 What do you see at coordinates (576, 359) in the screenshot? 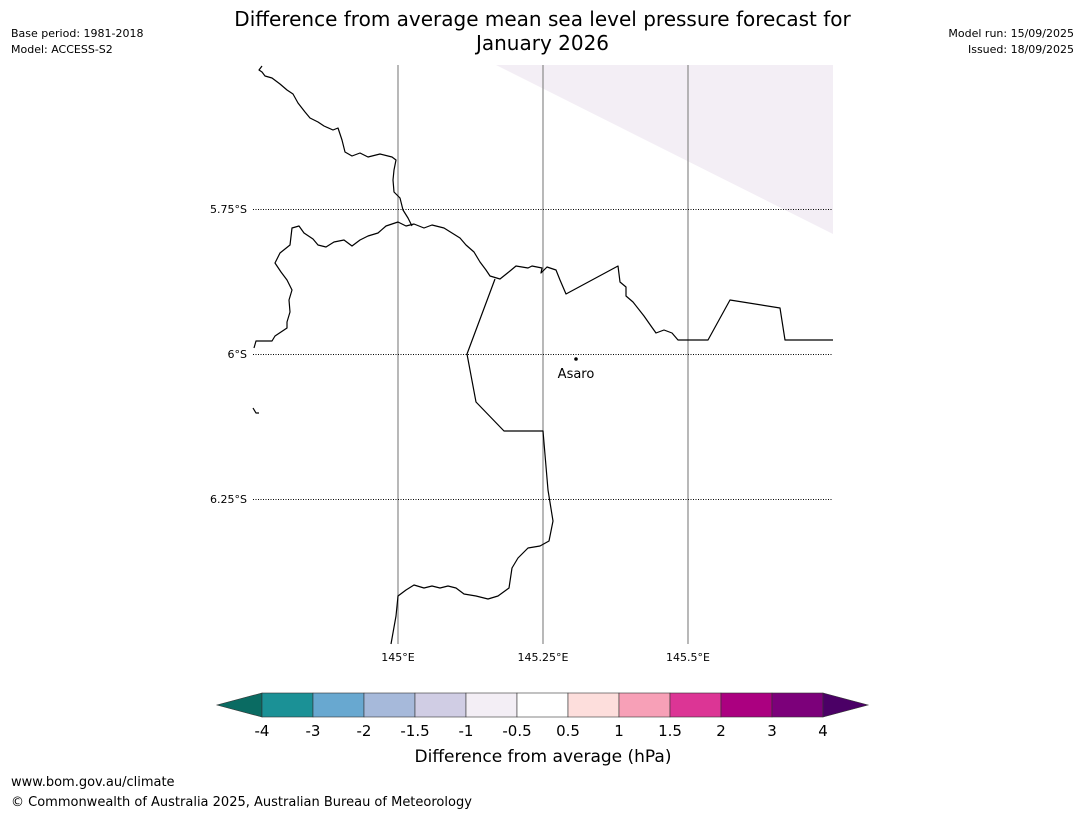
I see `asaro-marker` at bounding box center [576, 359].